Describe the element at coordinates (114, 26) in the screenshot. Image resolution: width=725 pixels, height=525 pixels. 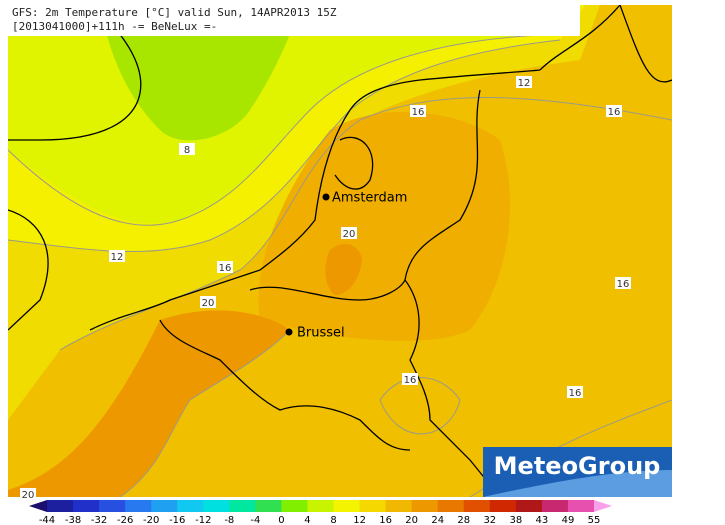
I see `header-line: [2013041000]+111h -= BeNeLux =-` at that location.